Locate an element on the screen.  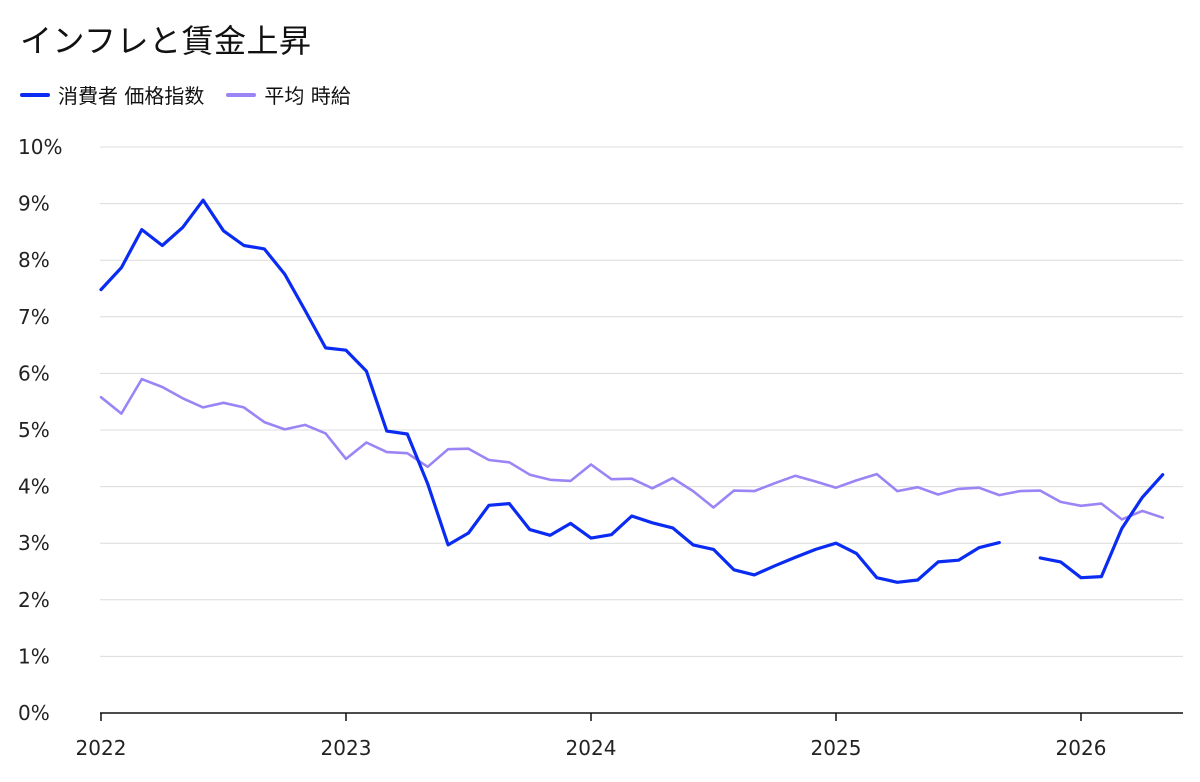
legend-swatch-wages is located at coordinates (241, 94).